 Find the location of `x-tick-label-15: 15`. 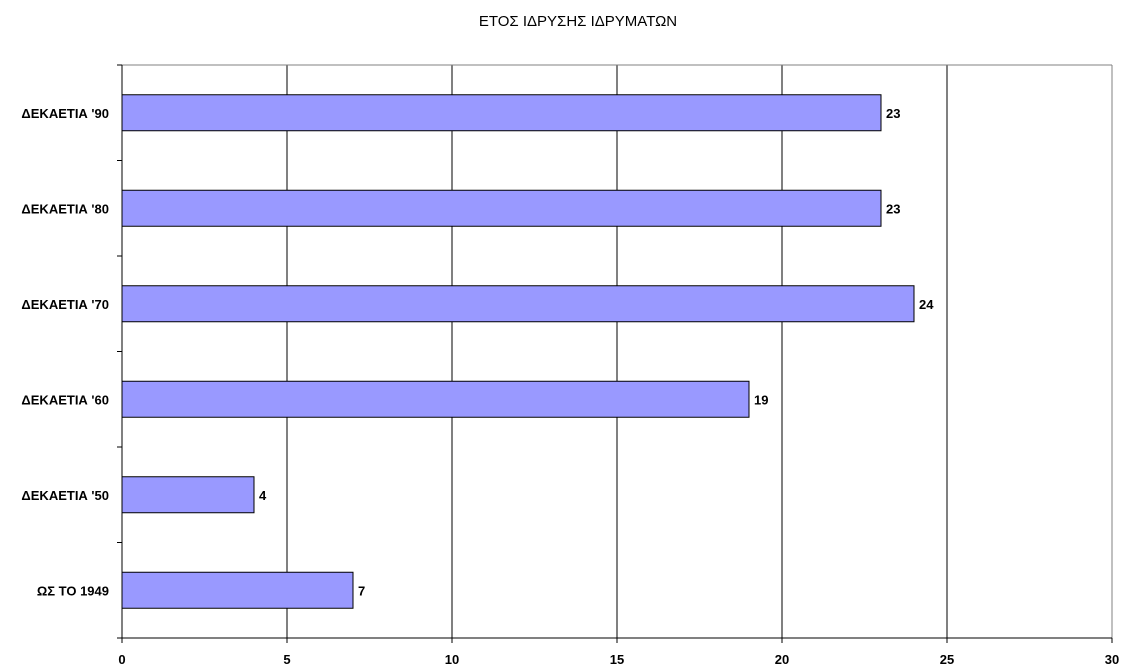

x-tick-label-15: 15 is located at coordinates (617, 659).